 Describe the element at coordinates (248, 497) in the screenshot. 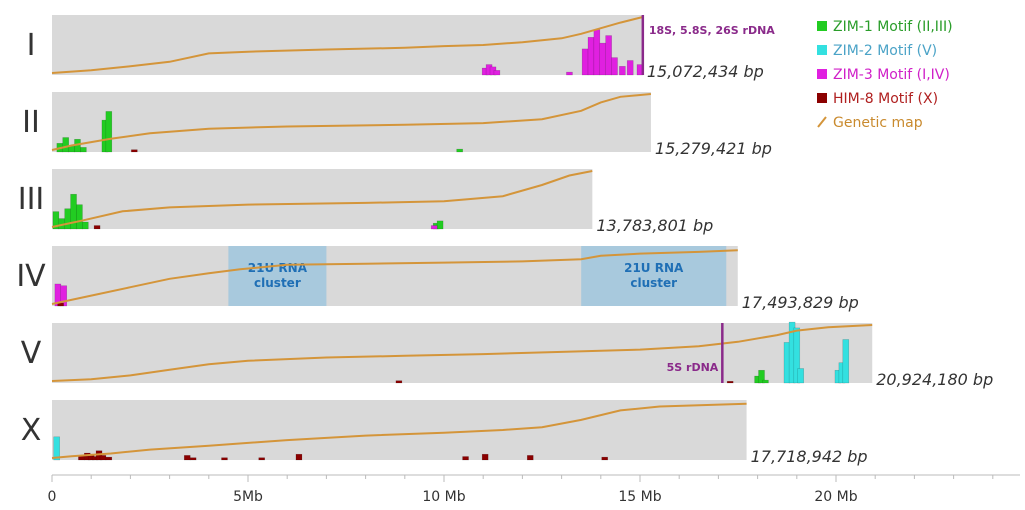

I see `x-tick-label: 5Mb` at that location.